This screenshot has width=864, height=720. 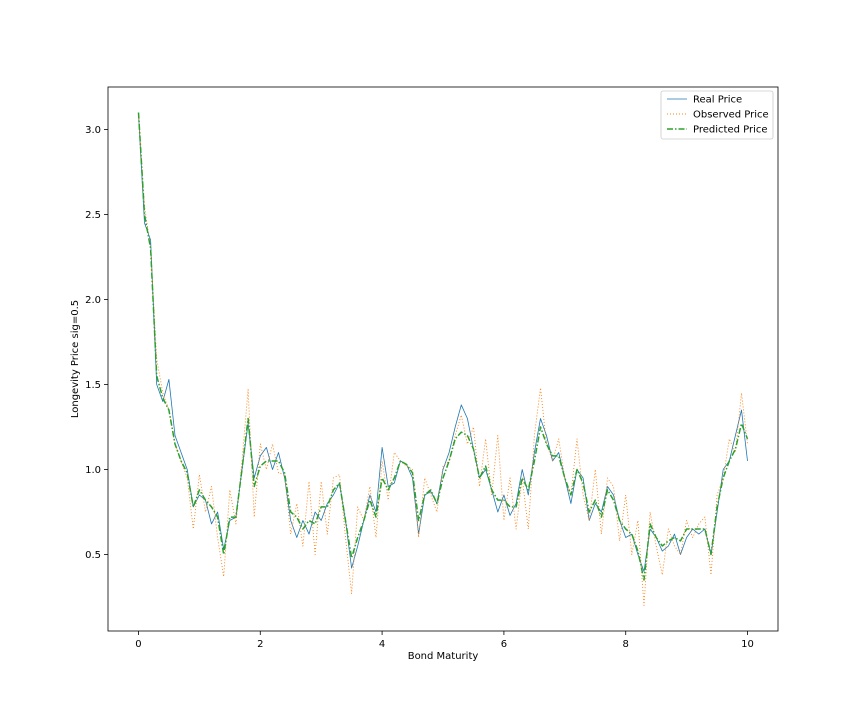 I want to click on legend-box, so click(x=717, y=115).